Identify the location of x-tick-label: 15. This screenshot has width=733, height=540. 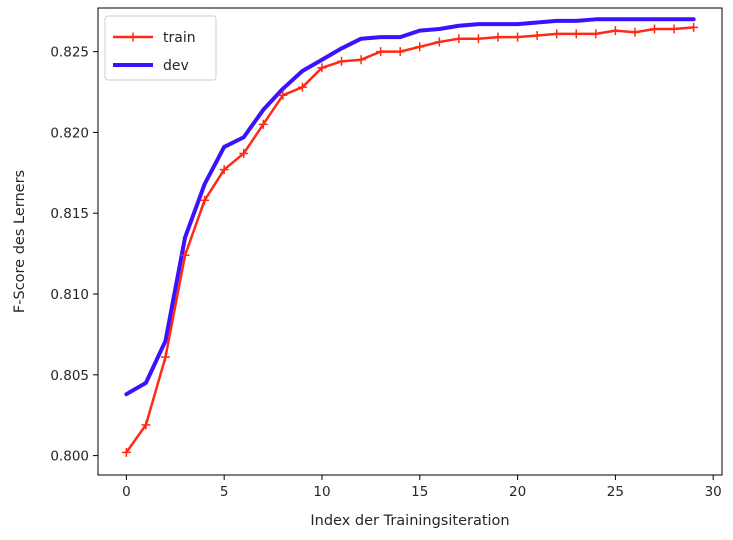
(419, 492).